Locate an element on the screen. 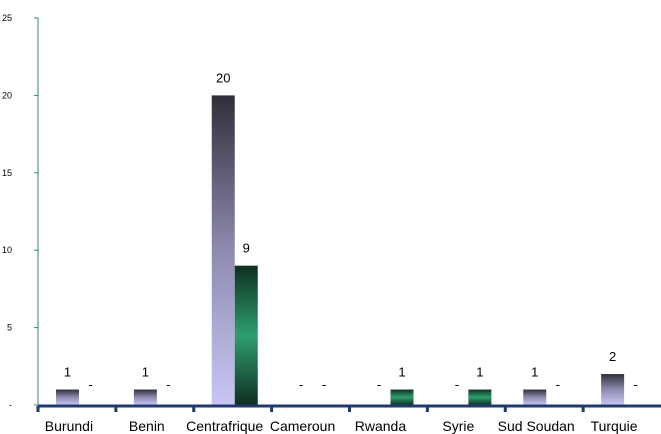 The width and height of the screenshot is (661, 434). bar-series-2-rwanda is located at coordinates (402, 397).